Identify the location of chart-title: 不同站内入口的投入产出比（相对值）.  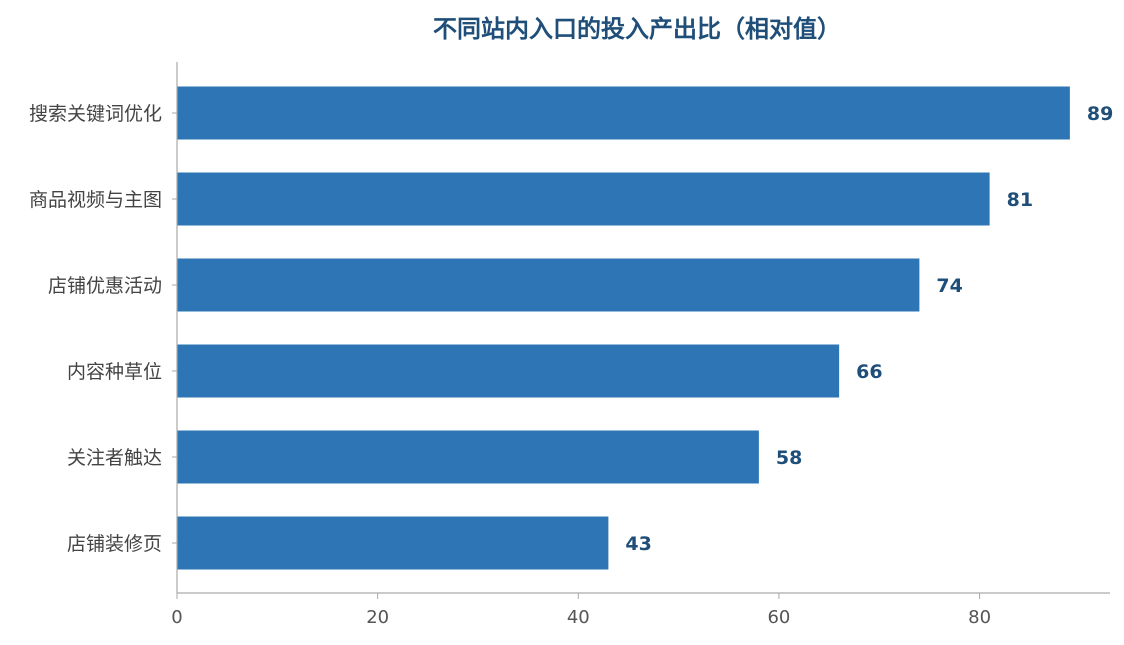
(637, 29).